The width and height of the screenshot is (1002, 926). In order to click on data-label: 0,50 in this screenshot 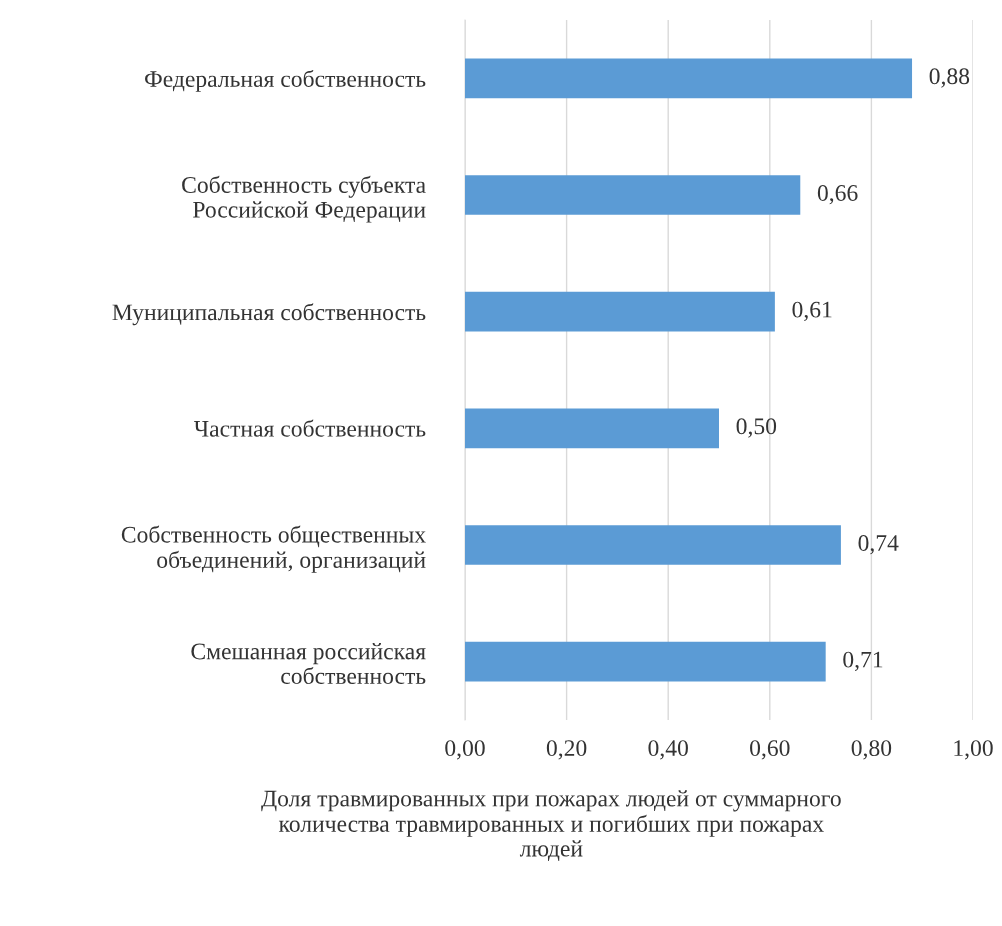, I will do `click(756, 428)`.